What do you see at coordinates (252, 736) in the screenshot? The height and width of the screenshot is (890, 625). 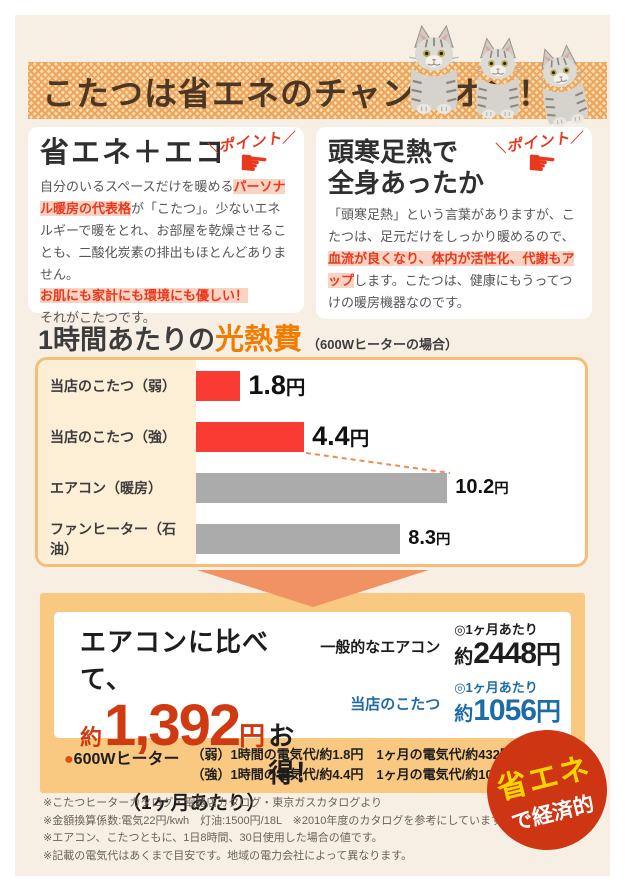 I see `savings-unit: 円` at bounding box center [252, 736].